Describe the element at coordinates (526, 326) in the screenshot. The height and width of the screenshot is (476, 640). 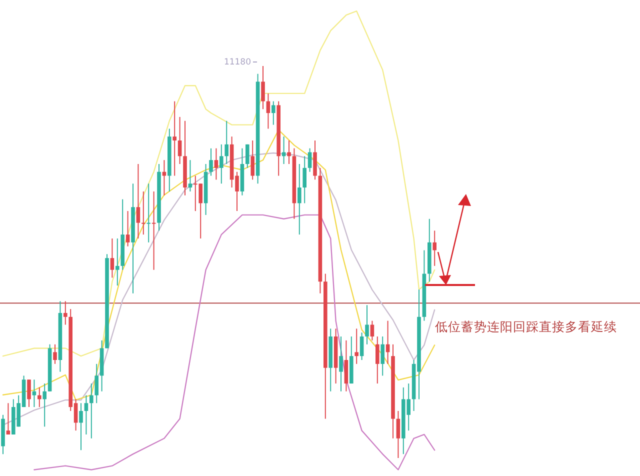
I see `annotation: 低位蓄势连阳回踩直接多看延续` at that location.